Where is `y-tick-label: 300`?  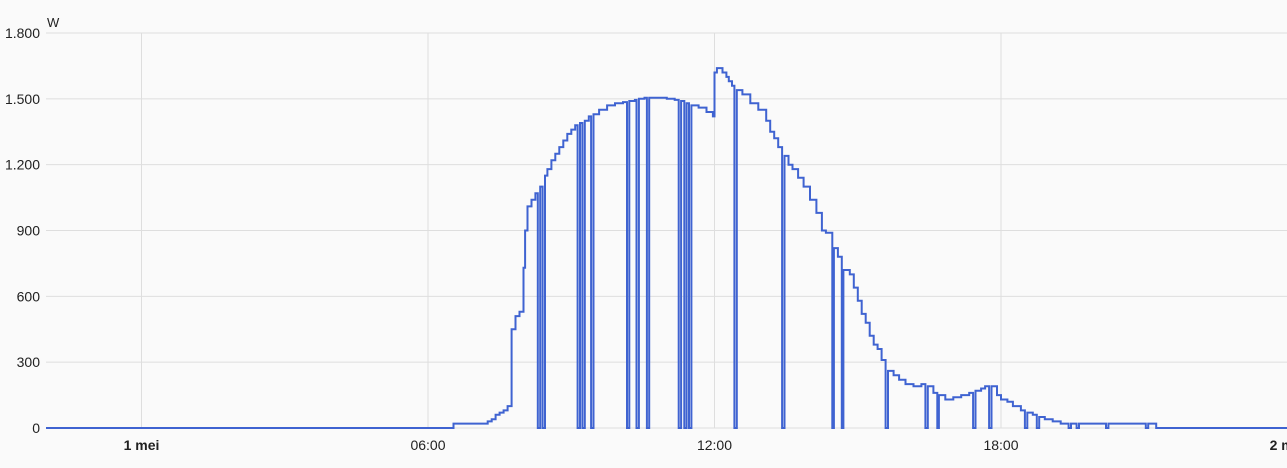 y-tick-label: 300 is located at coordinates (29, 362).